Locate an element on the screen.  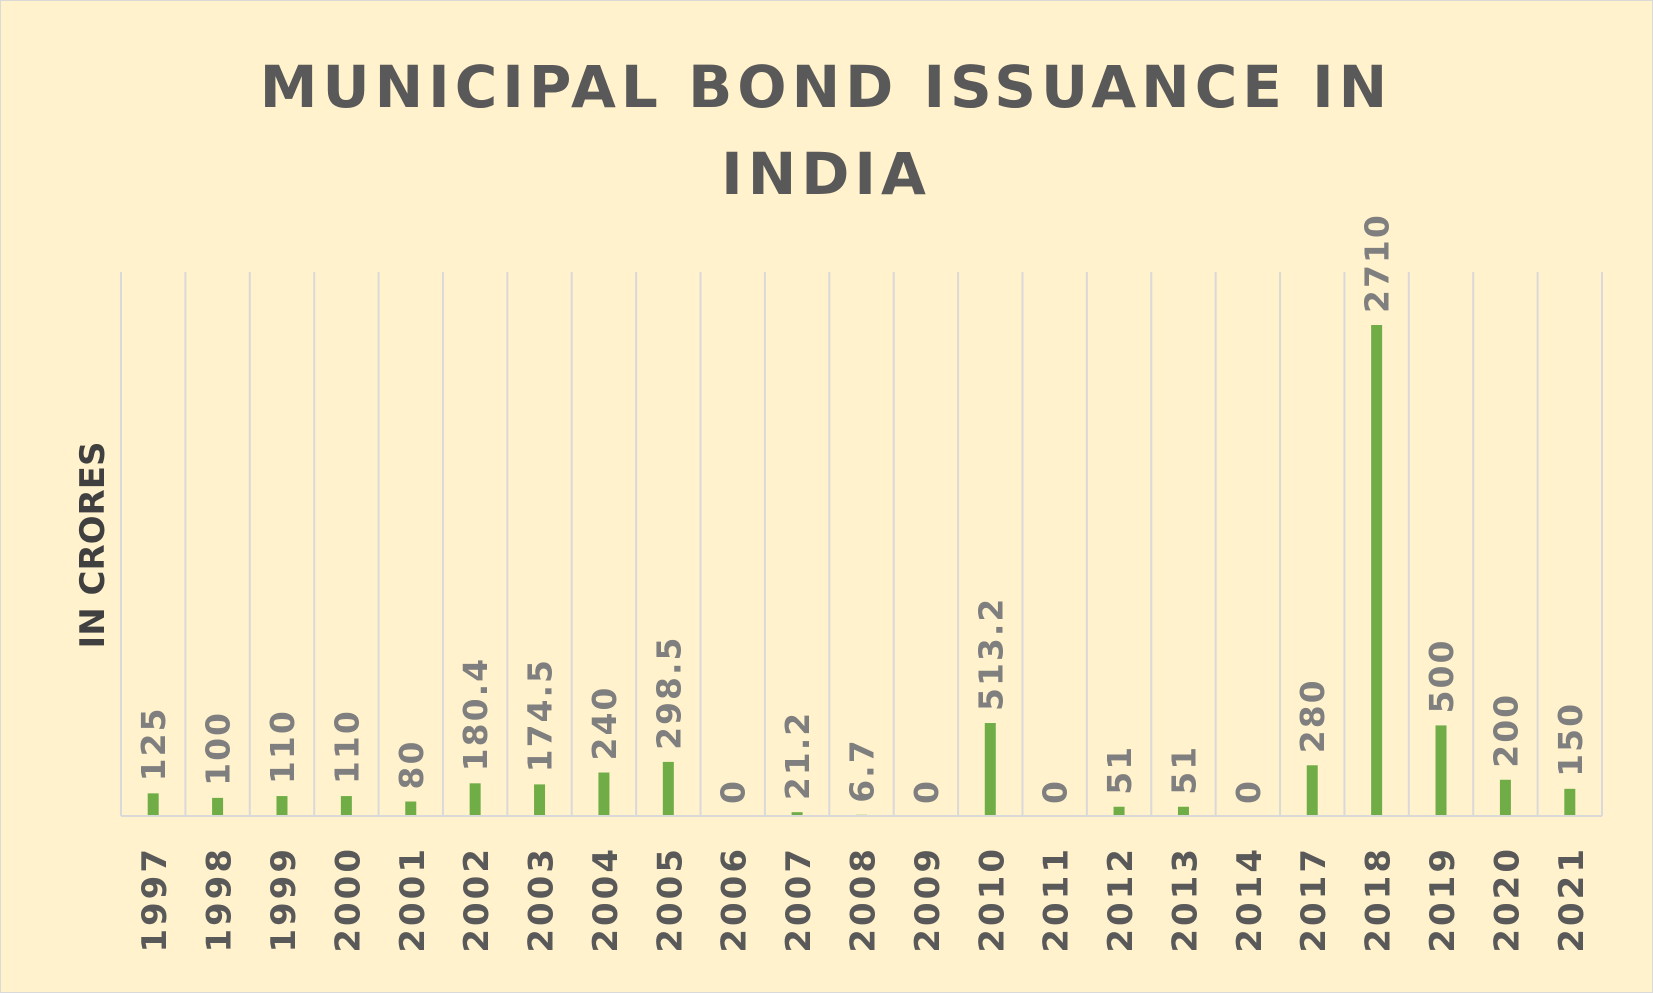
data-label-2004: 240 is located at coordinates (604, 723).